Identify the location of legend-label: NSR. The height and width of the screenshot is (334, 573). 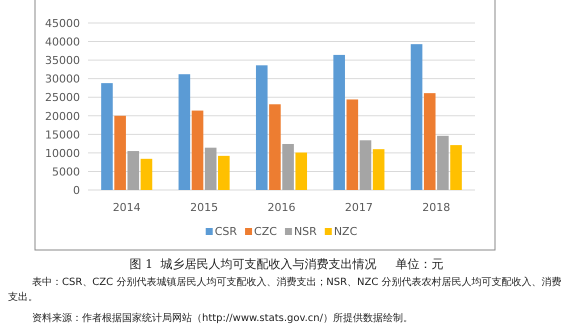
(306, 231).